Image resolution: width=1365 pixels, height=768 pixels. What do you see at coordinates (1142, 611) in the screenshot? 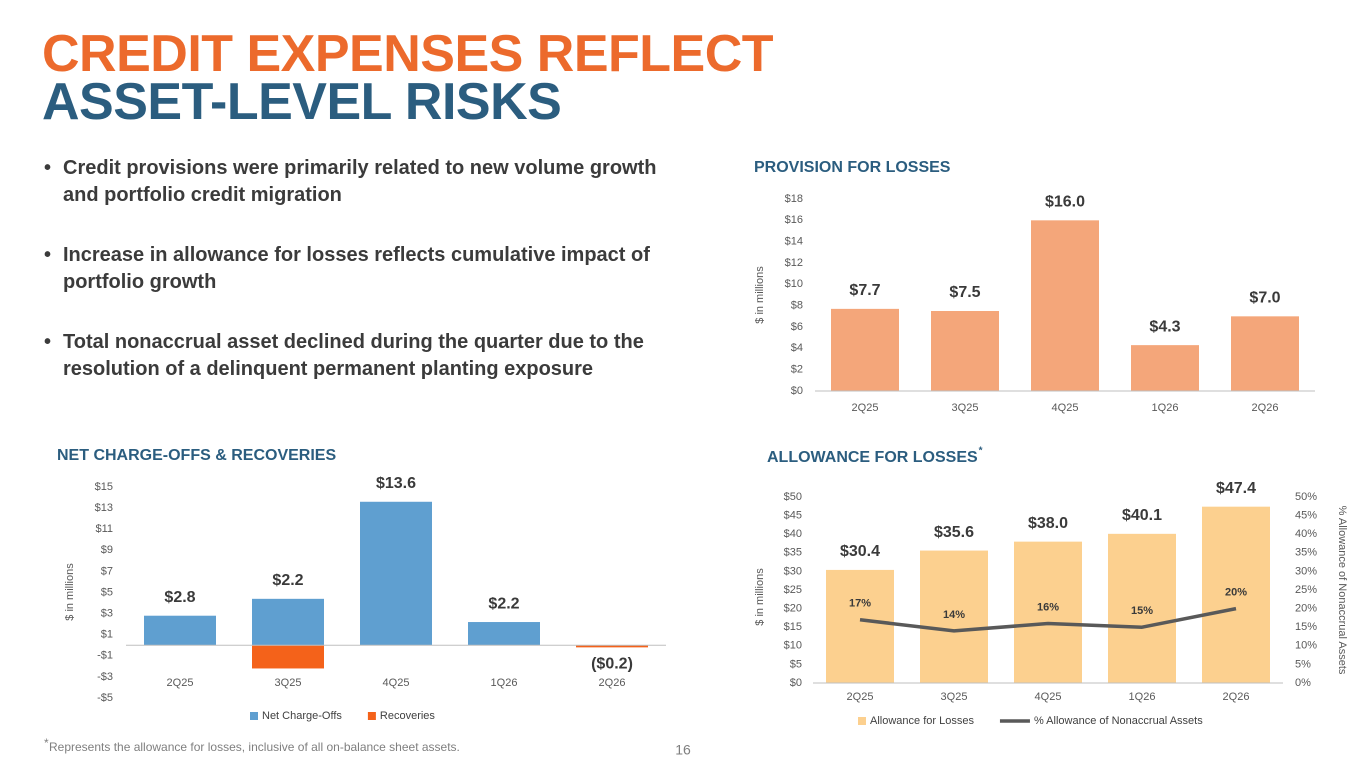
I see `point-label: 15%` at bounding box center [1142, 611].